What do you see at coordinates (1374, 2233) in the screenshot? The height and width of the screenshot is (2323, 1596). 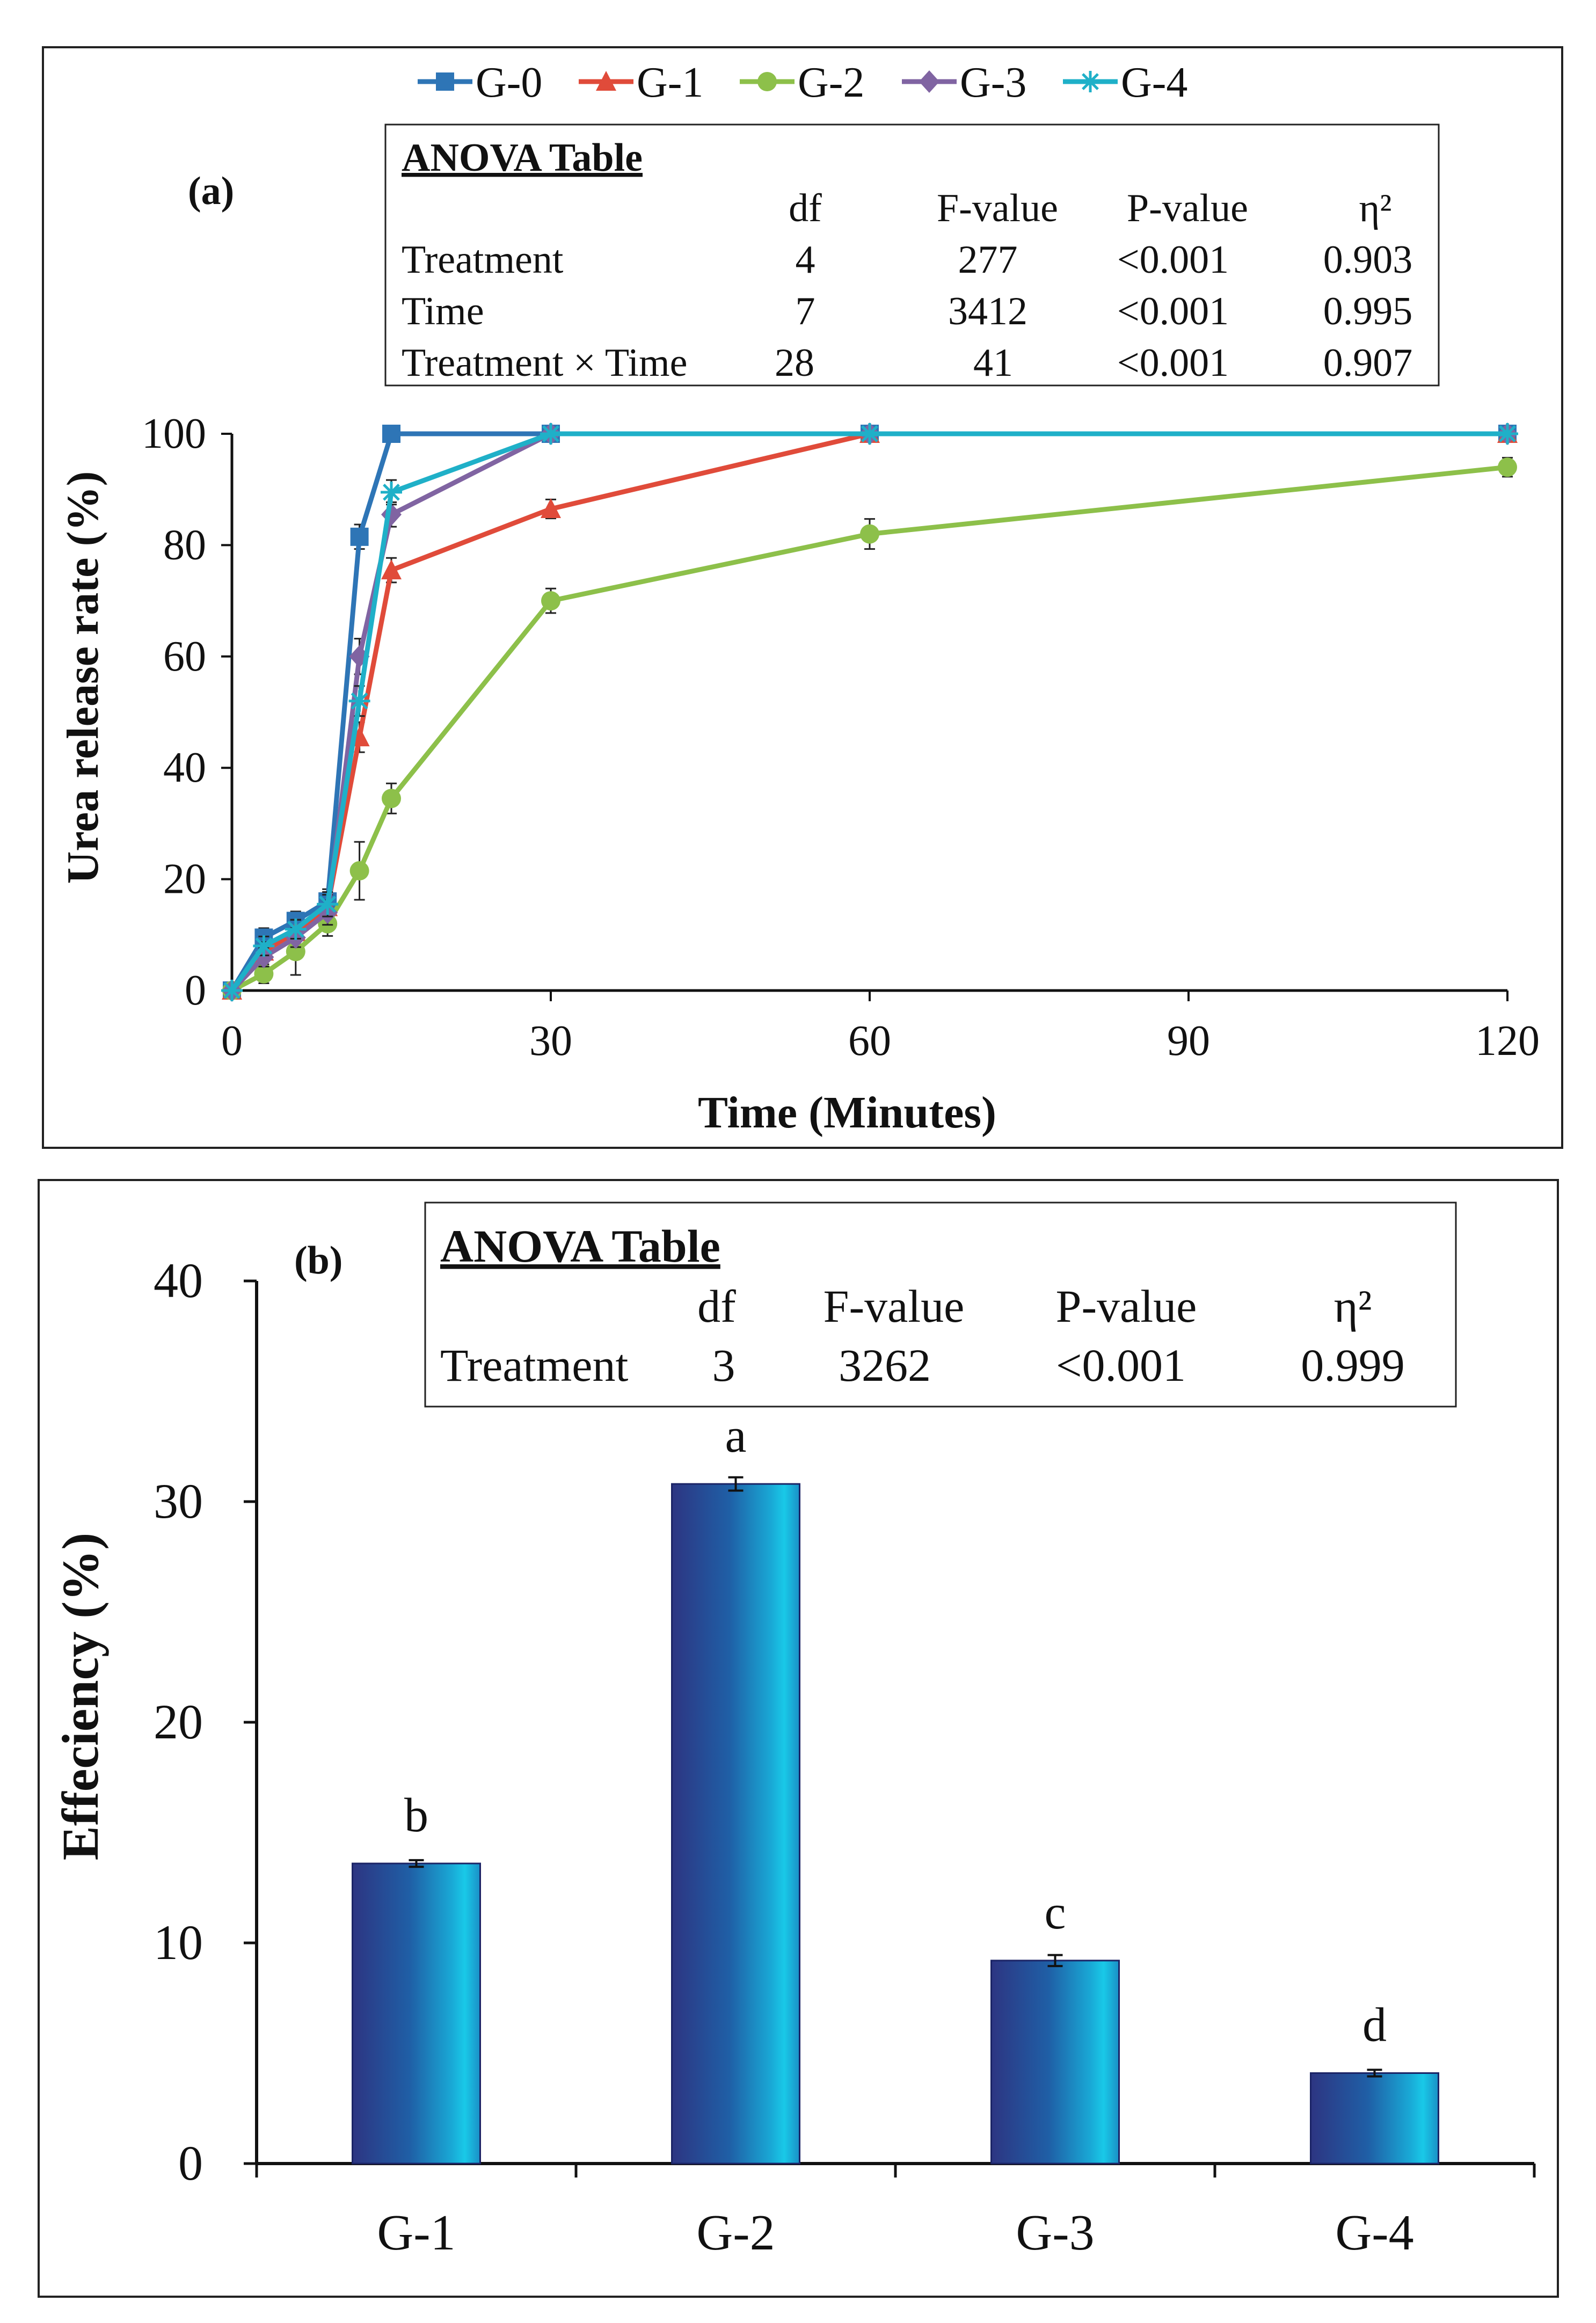 I see `x-tick-label-b: G-4` at bounding box center [1374, 2233].